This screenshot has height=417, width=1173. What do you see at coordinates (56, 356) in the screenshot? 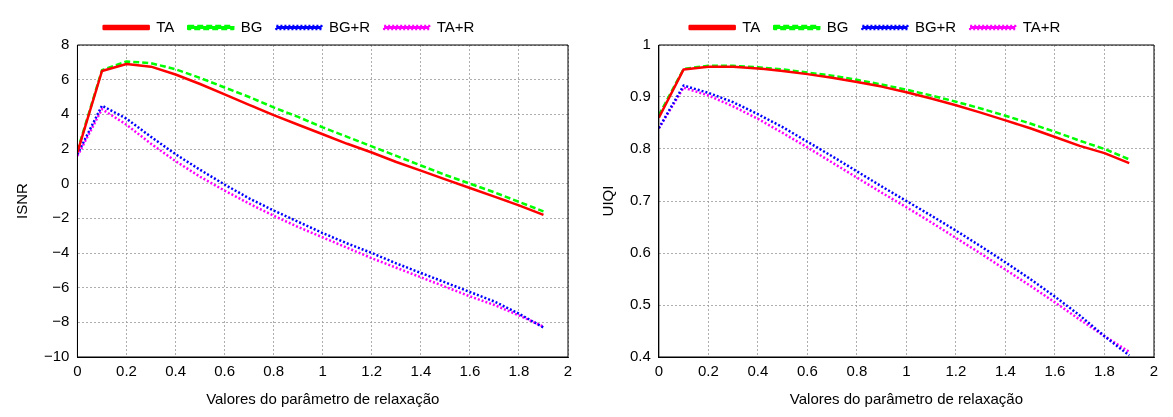
I see `y-tick-label: −10` at bounding box center [56, 356].